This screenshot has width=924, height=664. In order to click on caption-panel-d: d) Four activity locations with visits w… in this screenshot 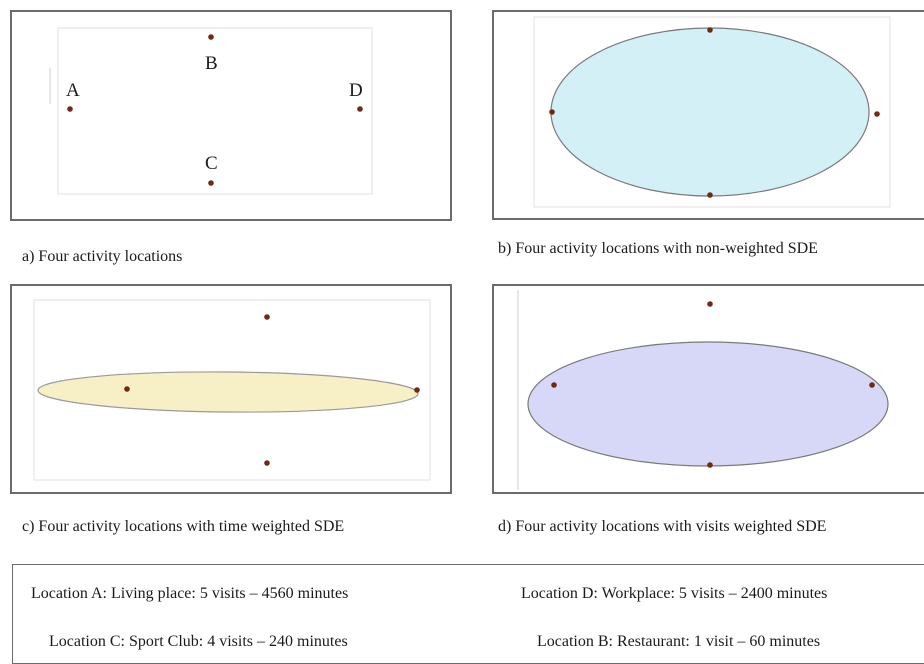, I will do `click(662, 526)`.